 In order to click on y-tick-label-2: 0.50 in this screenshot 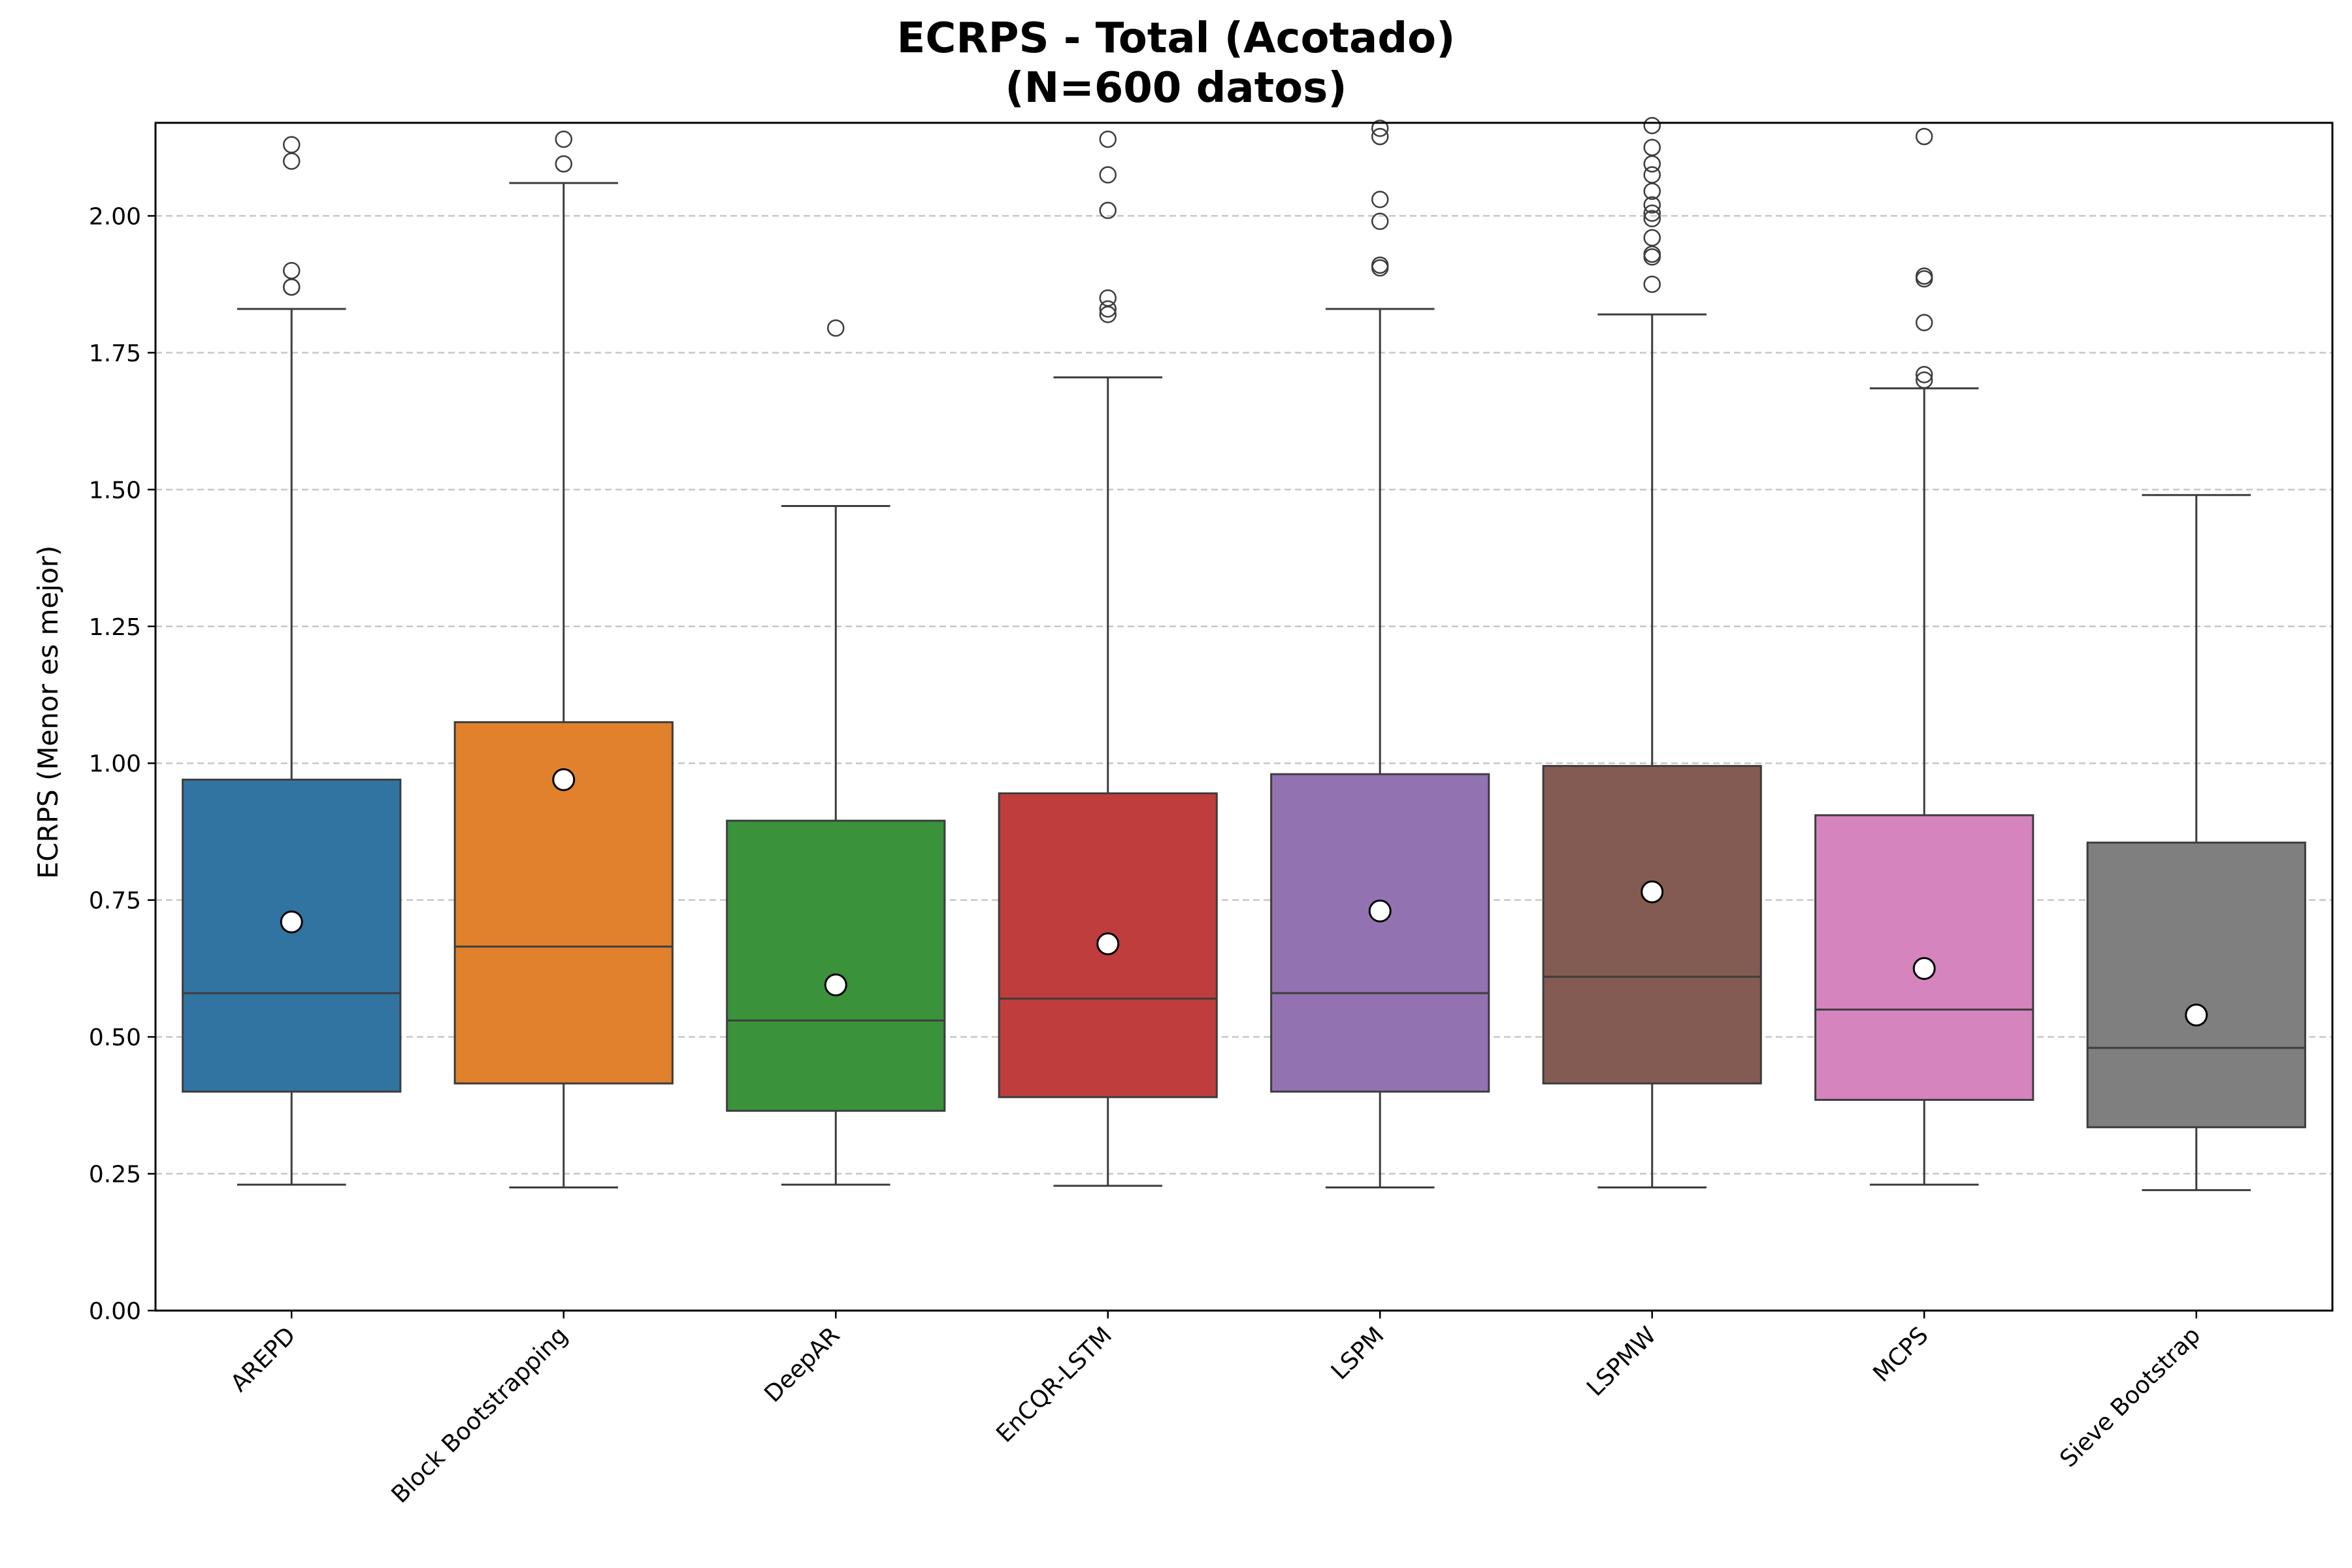, I will do `click(115, 1037)`.